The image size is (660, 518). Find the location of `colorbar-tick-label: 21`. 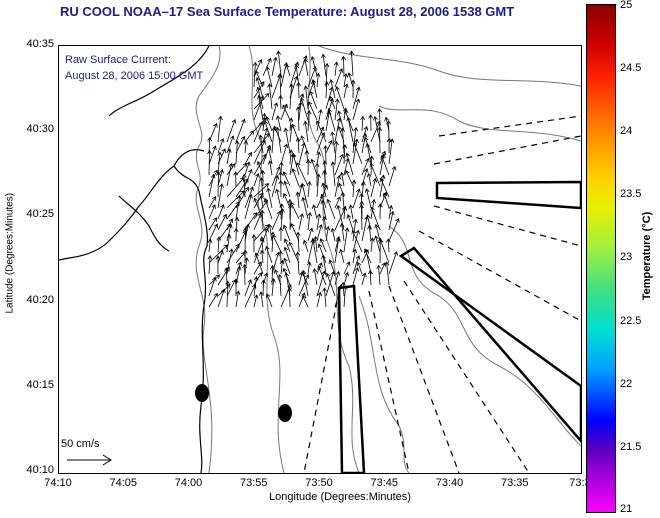

colorbar-tick-label: 21 is located at coordinates (626, 509).